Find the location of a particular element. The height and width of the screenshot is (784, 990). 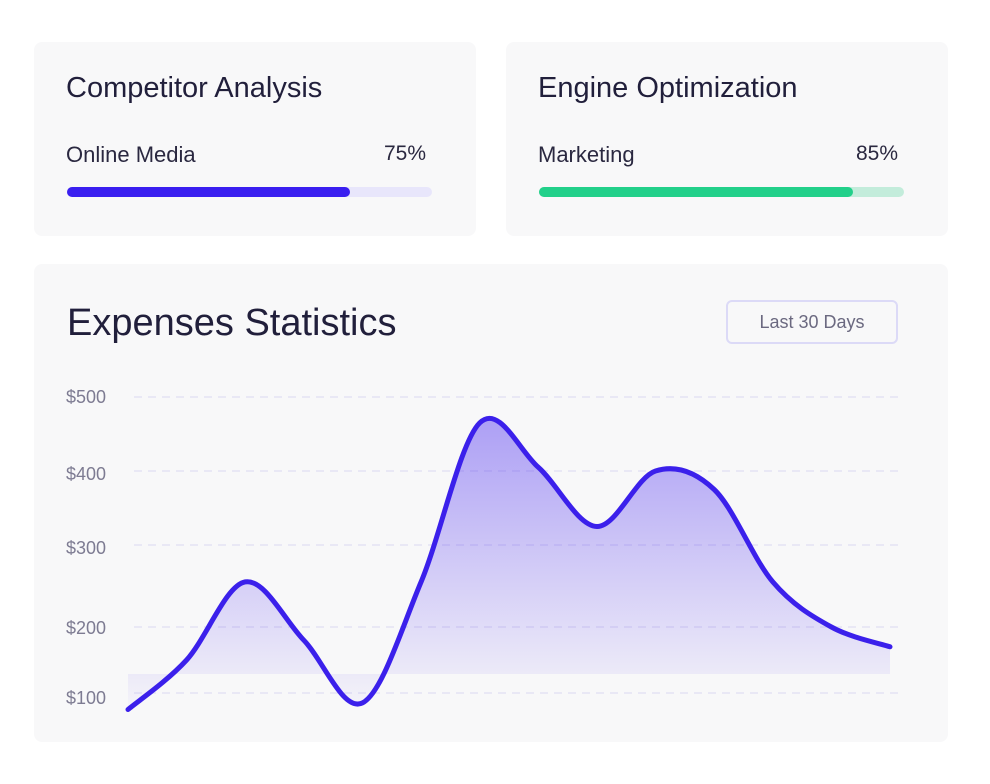

engine-optimization-card: Engine Optimization Marketing 85% is located at coordinates (727, 139).